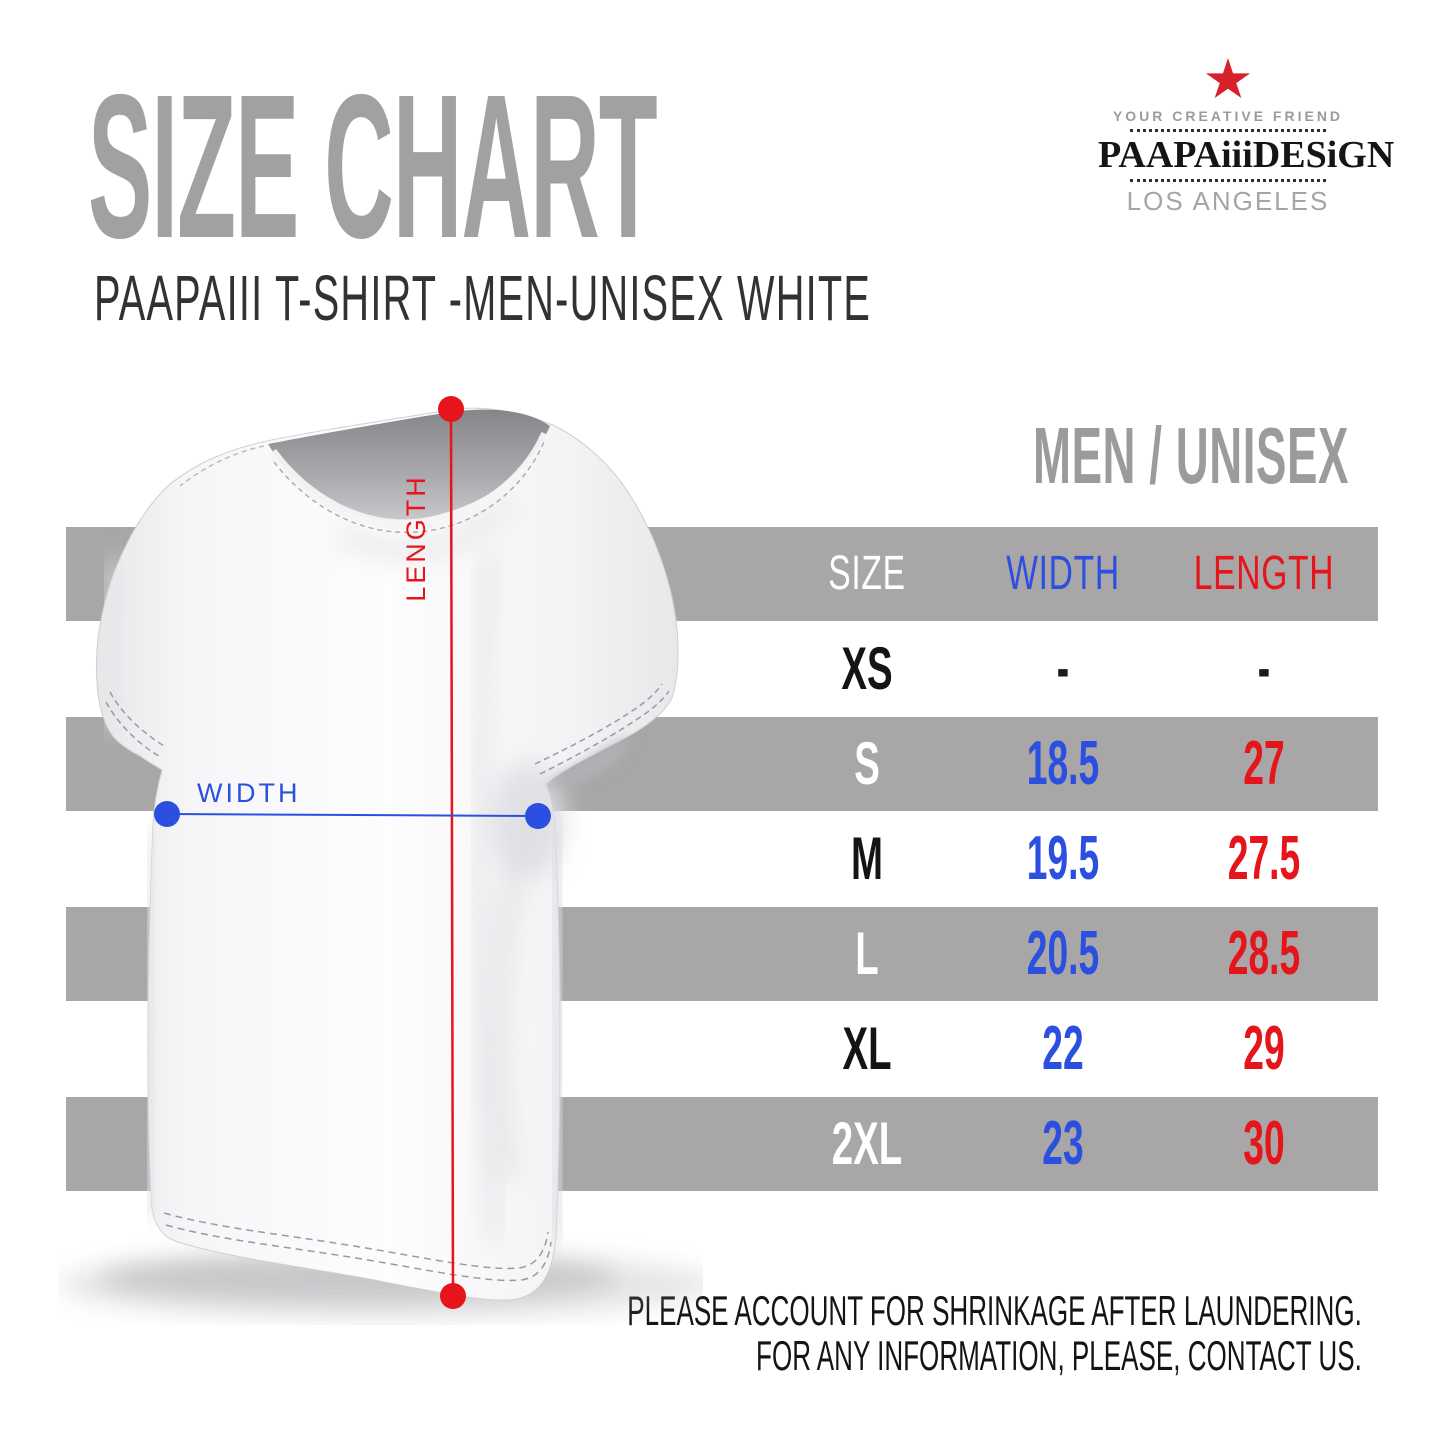 This screenshot has width=1445, height=1445. I want to click on width-label: WIDTH, so click(248, 793).